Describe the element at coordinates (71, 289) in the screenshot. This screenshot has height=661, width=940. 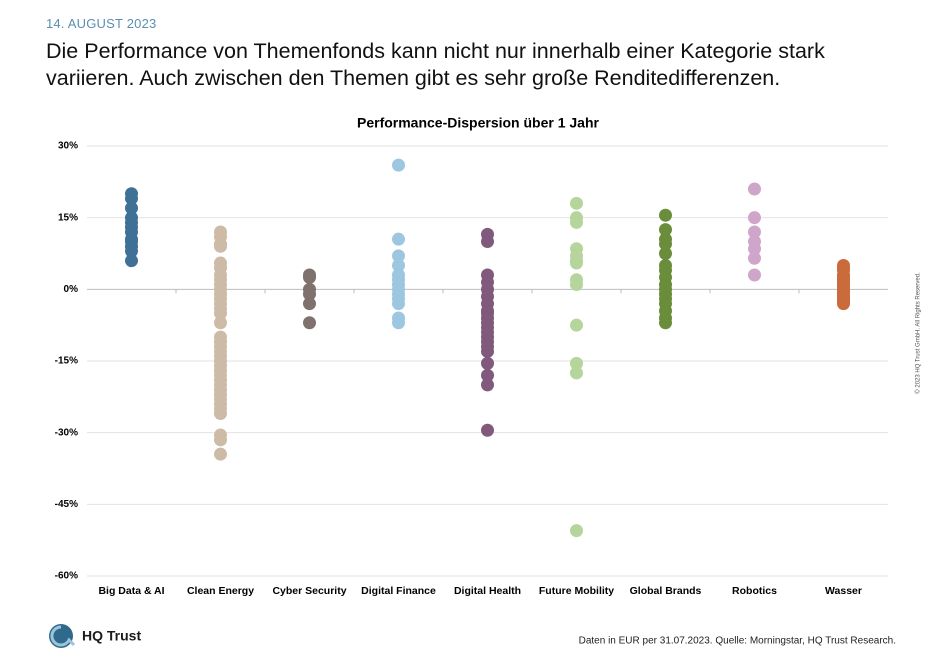
I see `y-tick-label: 0%` at that location.